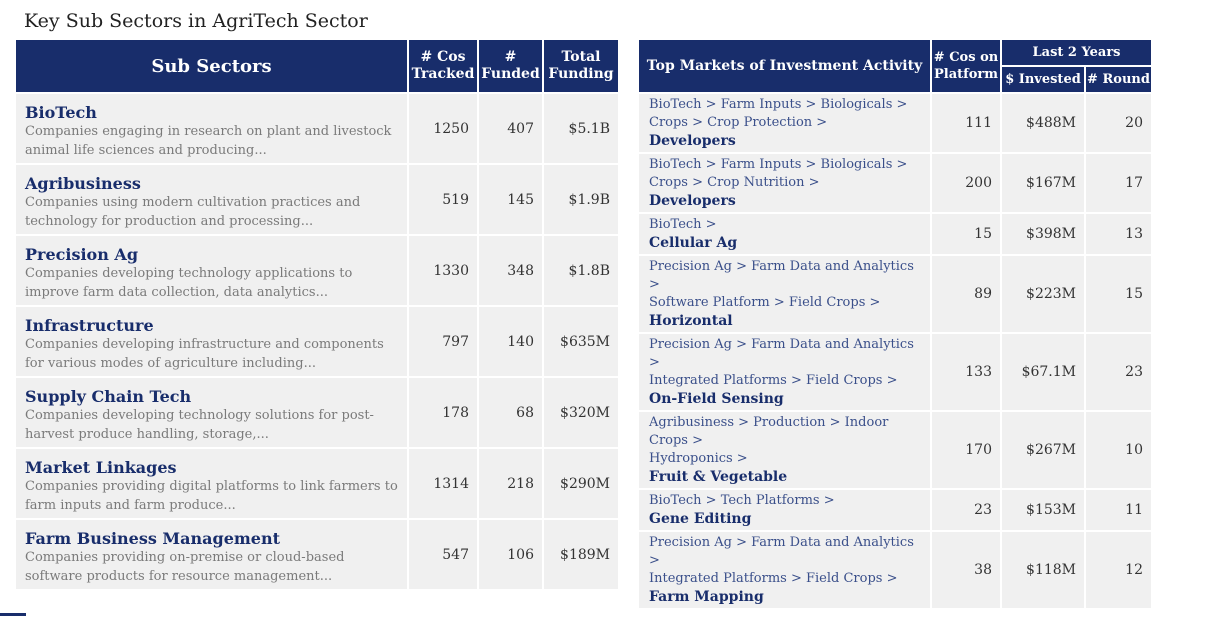 The width and height of the screenshot is (1214, 617). Describe the element at coordinates (443, 341) in the screenshot. I see `cos-tracked-value: 797` at that location.